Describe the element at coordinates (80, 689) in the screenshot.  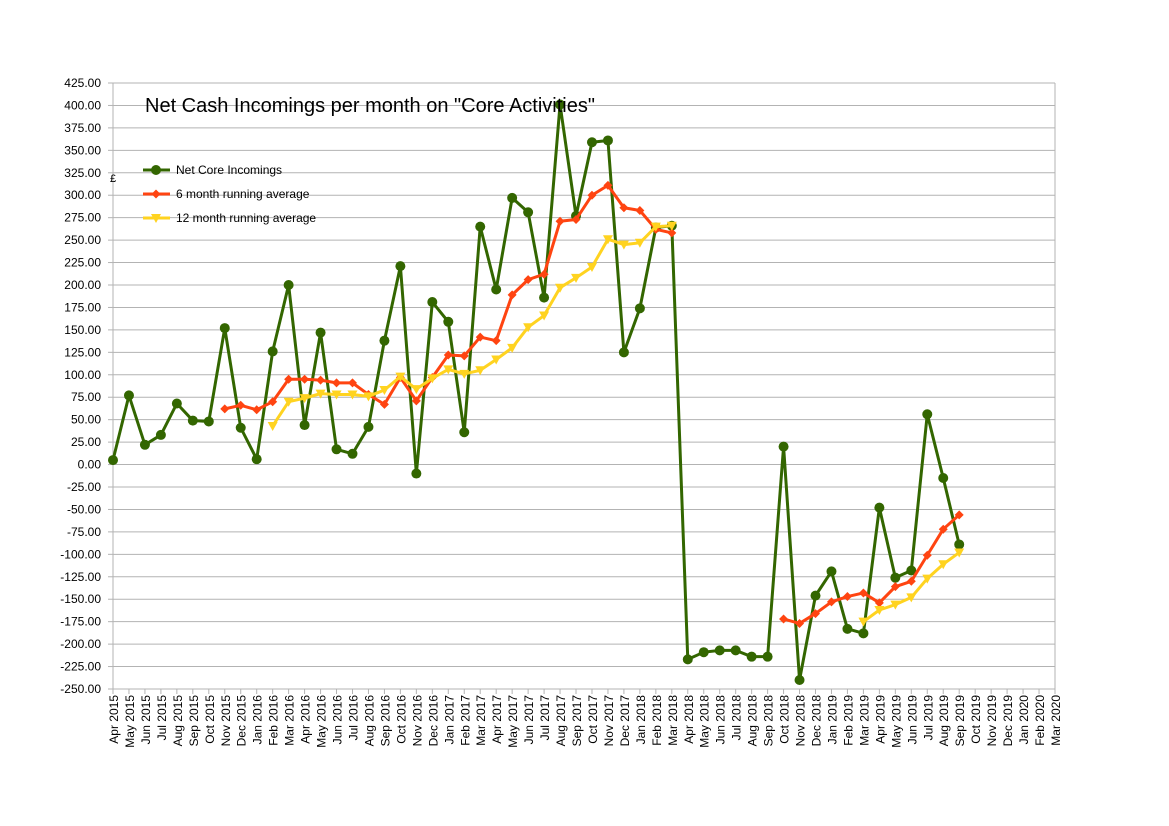
I see `y-tick-label: -250.00` at that location.